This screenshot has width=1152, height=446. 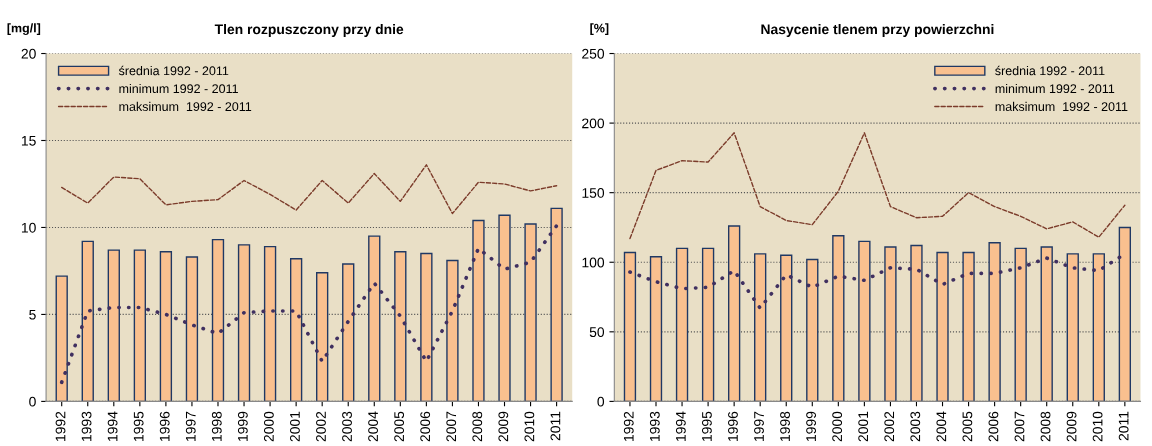 What do you see at coordinates (593, 193) in the screenshot?
I see `y-tick-label: 150` at bounding box center [593, 193].